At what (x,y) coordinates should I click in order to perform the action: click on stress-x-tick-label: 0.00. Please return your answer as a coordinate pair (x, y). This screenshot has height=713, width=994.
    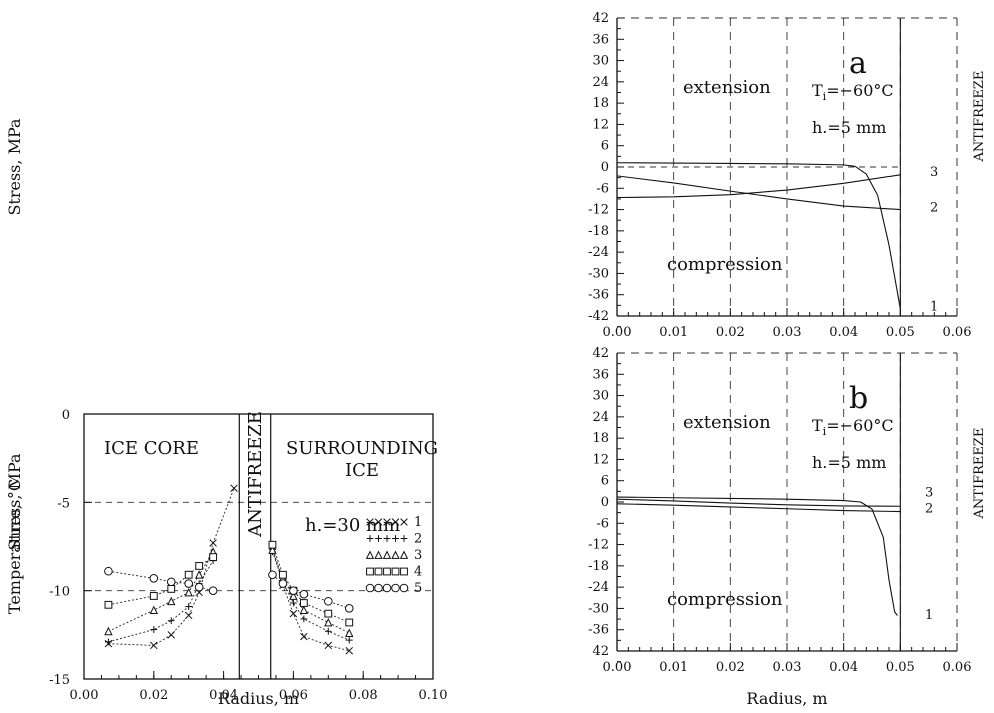
    Looking at the image, I should click on (617, 667).